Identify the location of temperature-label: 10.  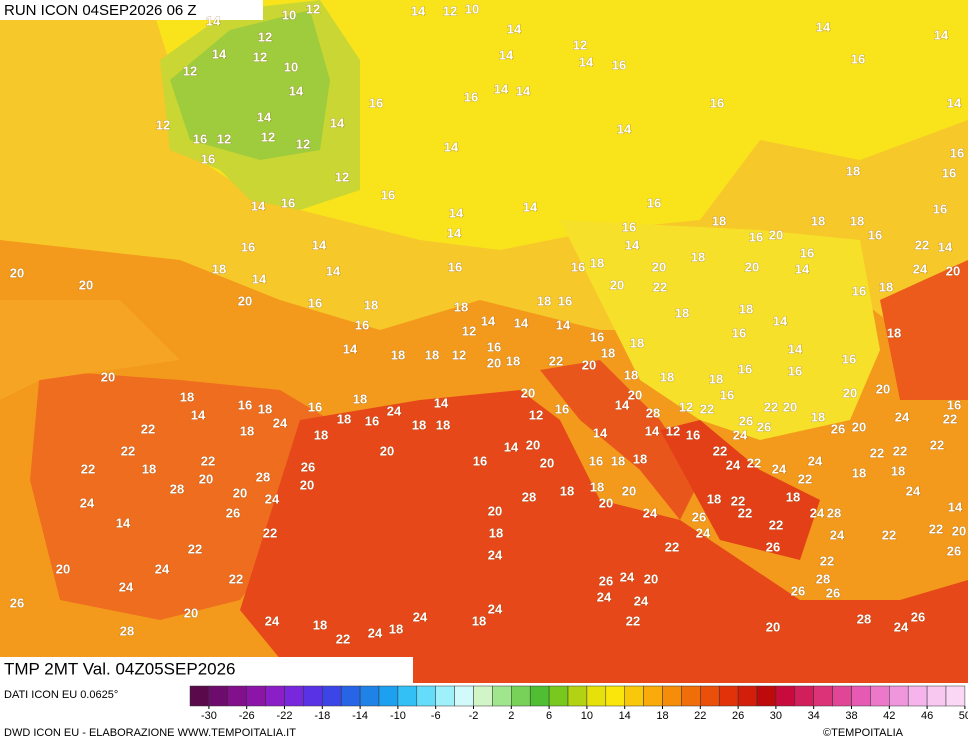
(291, 66).